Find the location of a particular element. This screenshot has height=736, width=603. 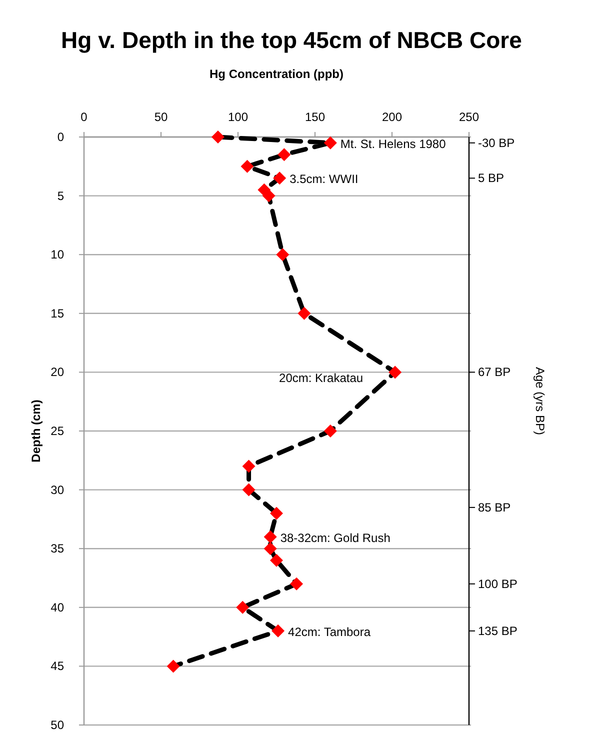

x-tick-label: 250 is located at coordinates (469, 117).